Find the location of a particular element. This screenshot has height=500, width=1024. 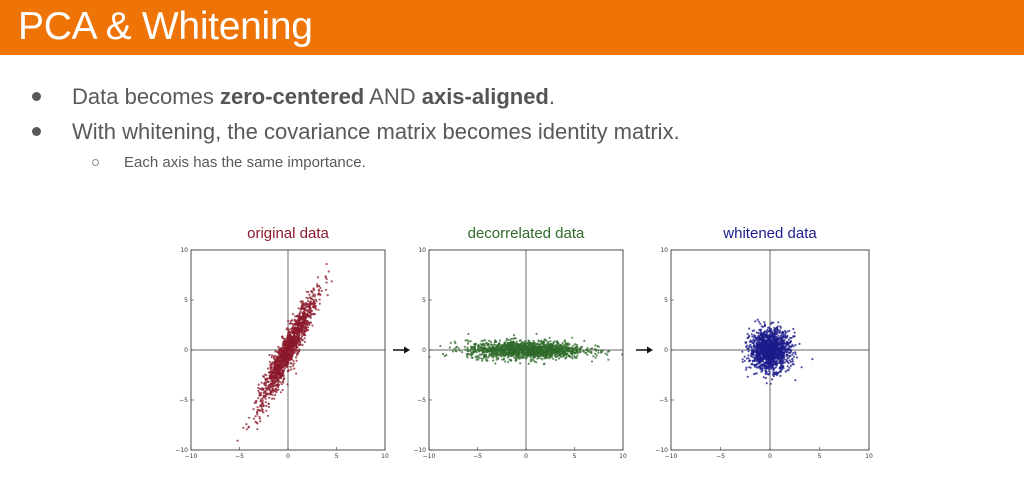

bullet-dot-icon is located at coordinates (36, 96).